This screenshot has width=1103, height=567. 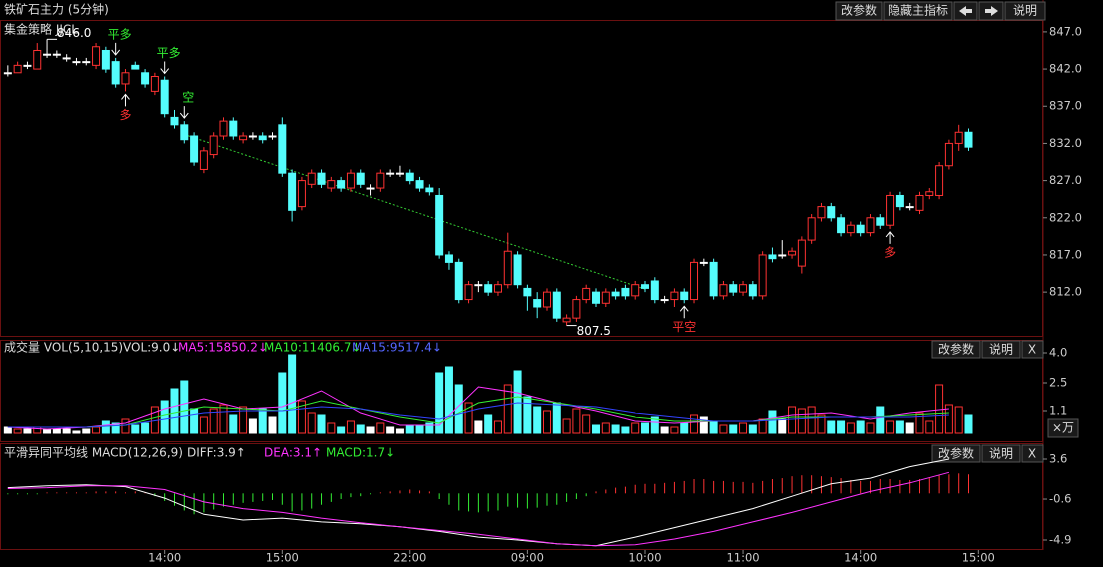 What do you see at coordinates (216, 453) in the screenshot?
I see `legend-entry: DIFF:3.9↑` at bounding box center [216, 453].